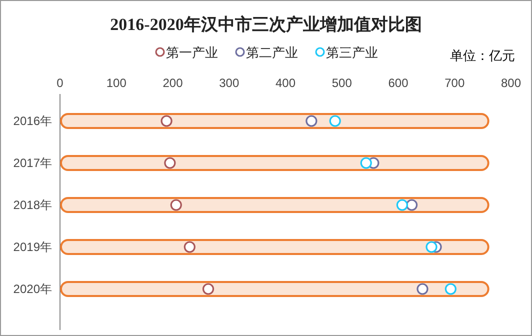  What do you see at coordinates (266, 24) in the screenshot?
I see `chart-title: 2016-2020年汉中市三次产业增加值对比图` at bounding box center [266, 24].